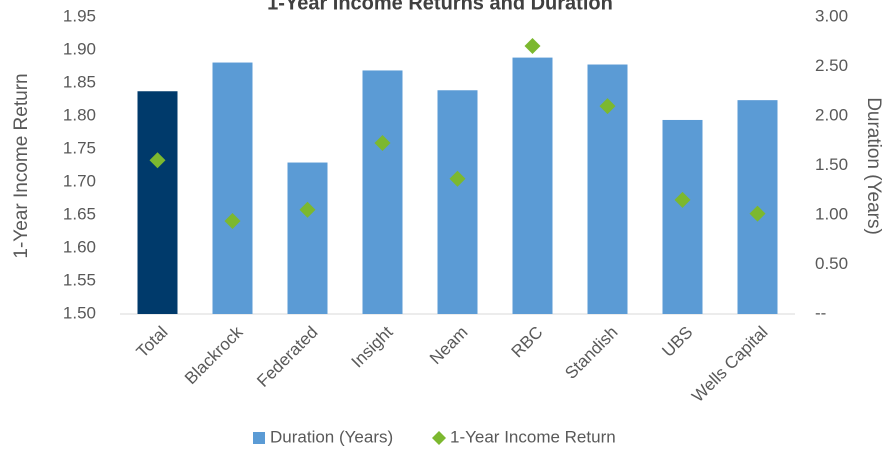  I want to click on x-tick-label: Blackrock, so click(214, 355).